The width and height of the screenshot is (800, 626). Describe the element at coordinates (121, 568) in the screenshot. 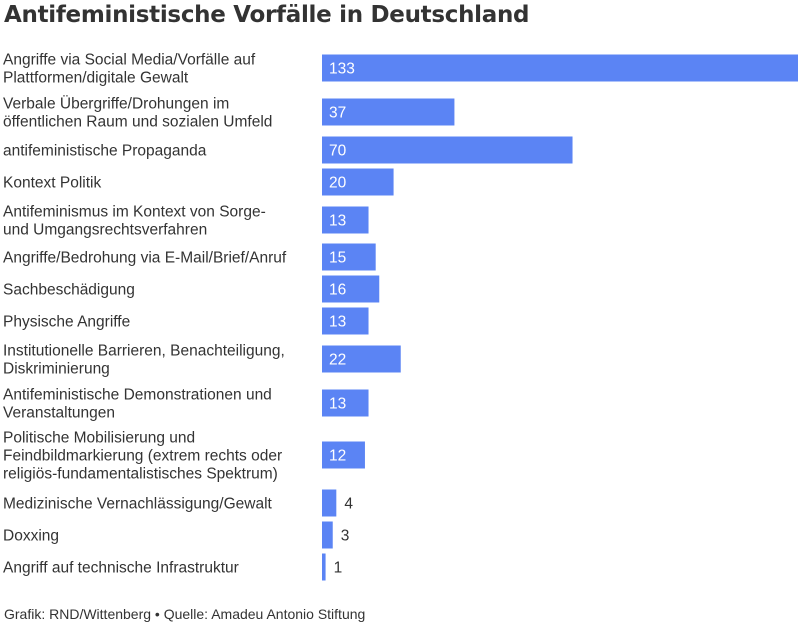

I see `category-label: Angriff auf technische Infrastruktur` at that location.